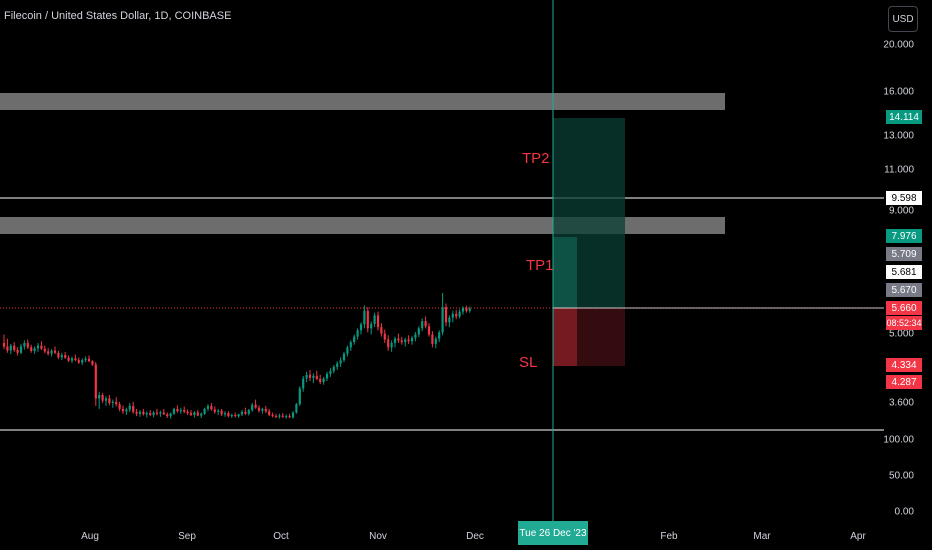 This screenshot has height=550, width=932. Describe the element at coordinates (904, 290) in the screenshot. I see `price-badge-level-c: 5.670` at that location.